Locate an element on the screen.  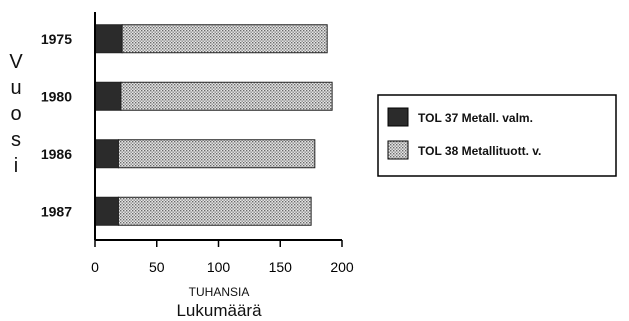
y-axis-label-letter: V is located at coordinates (16, 62).